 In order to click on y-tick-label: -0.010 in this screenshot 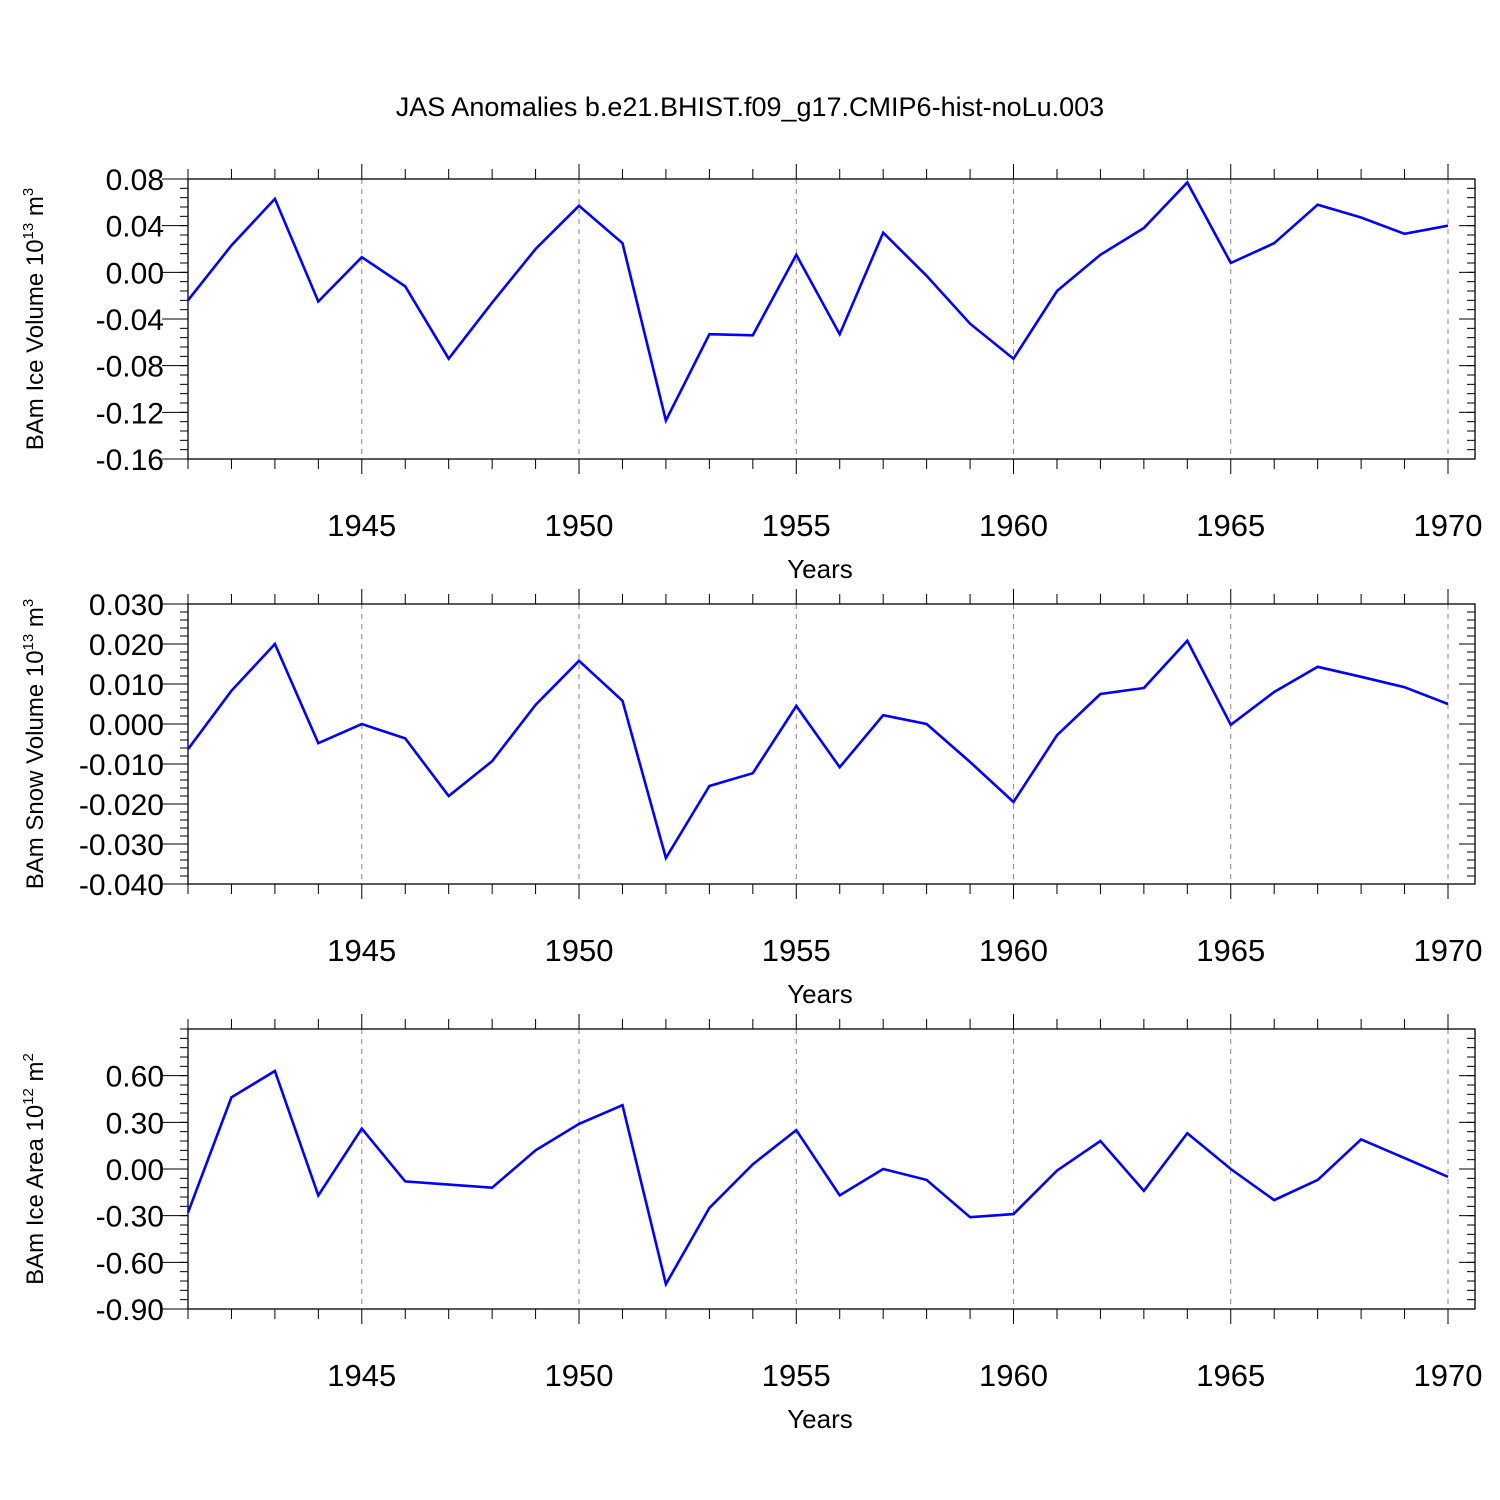, I will do `click(121, 765)`.